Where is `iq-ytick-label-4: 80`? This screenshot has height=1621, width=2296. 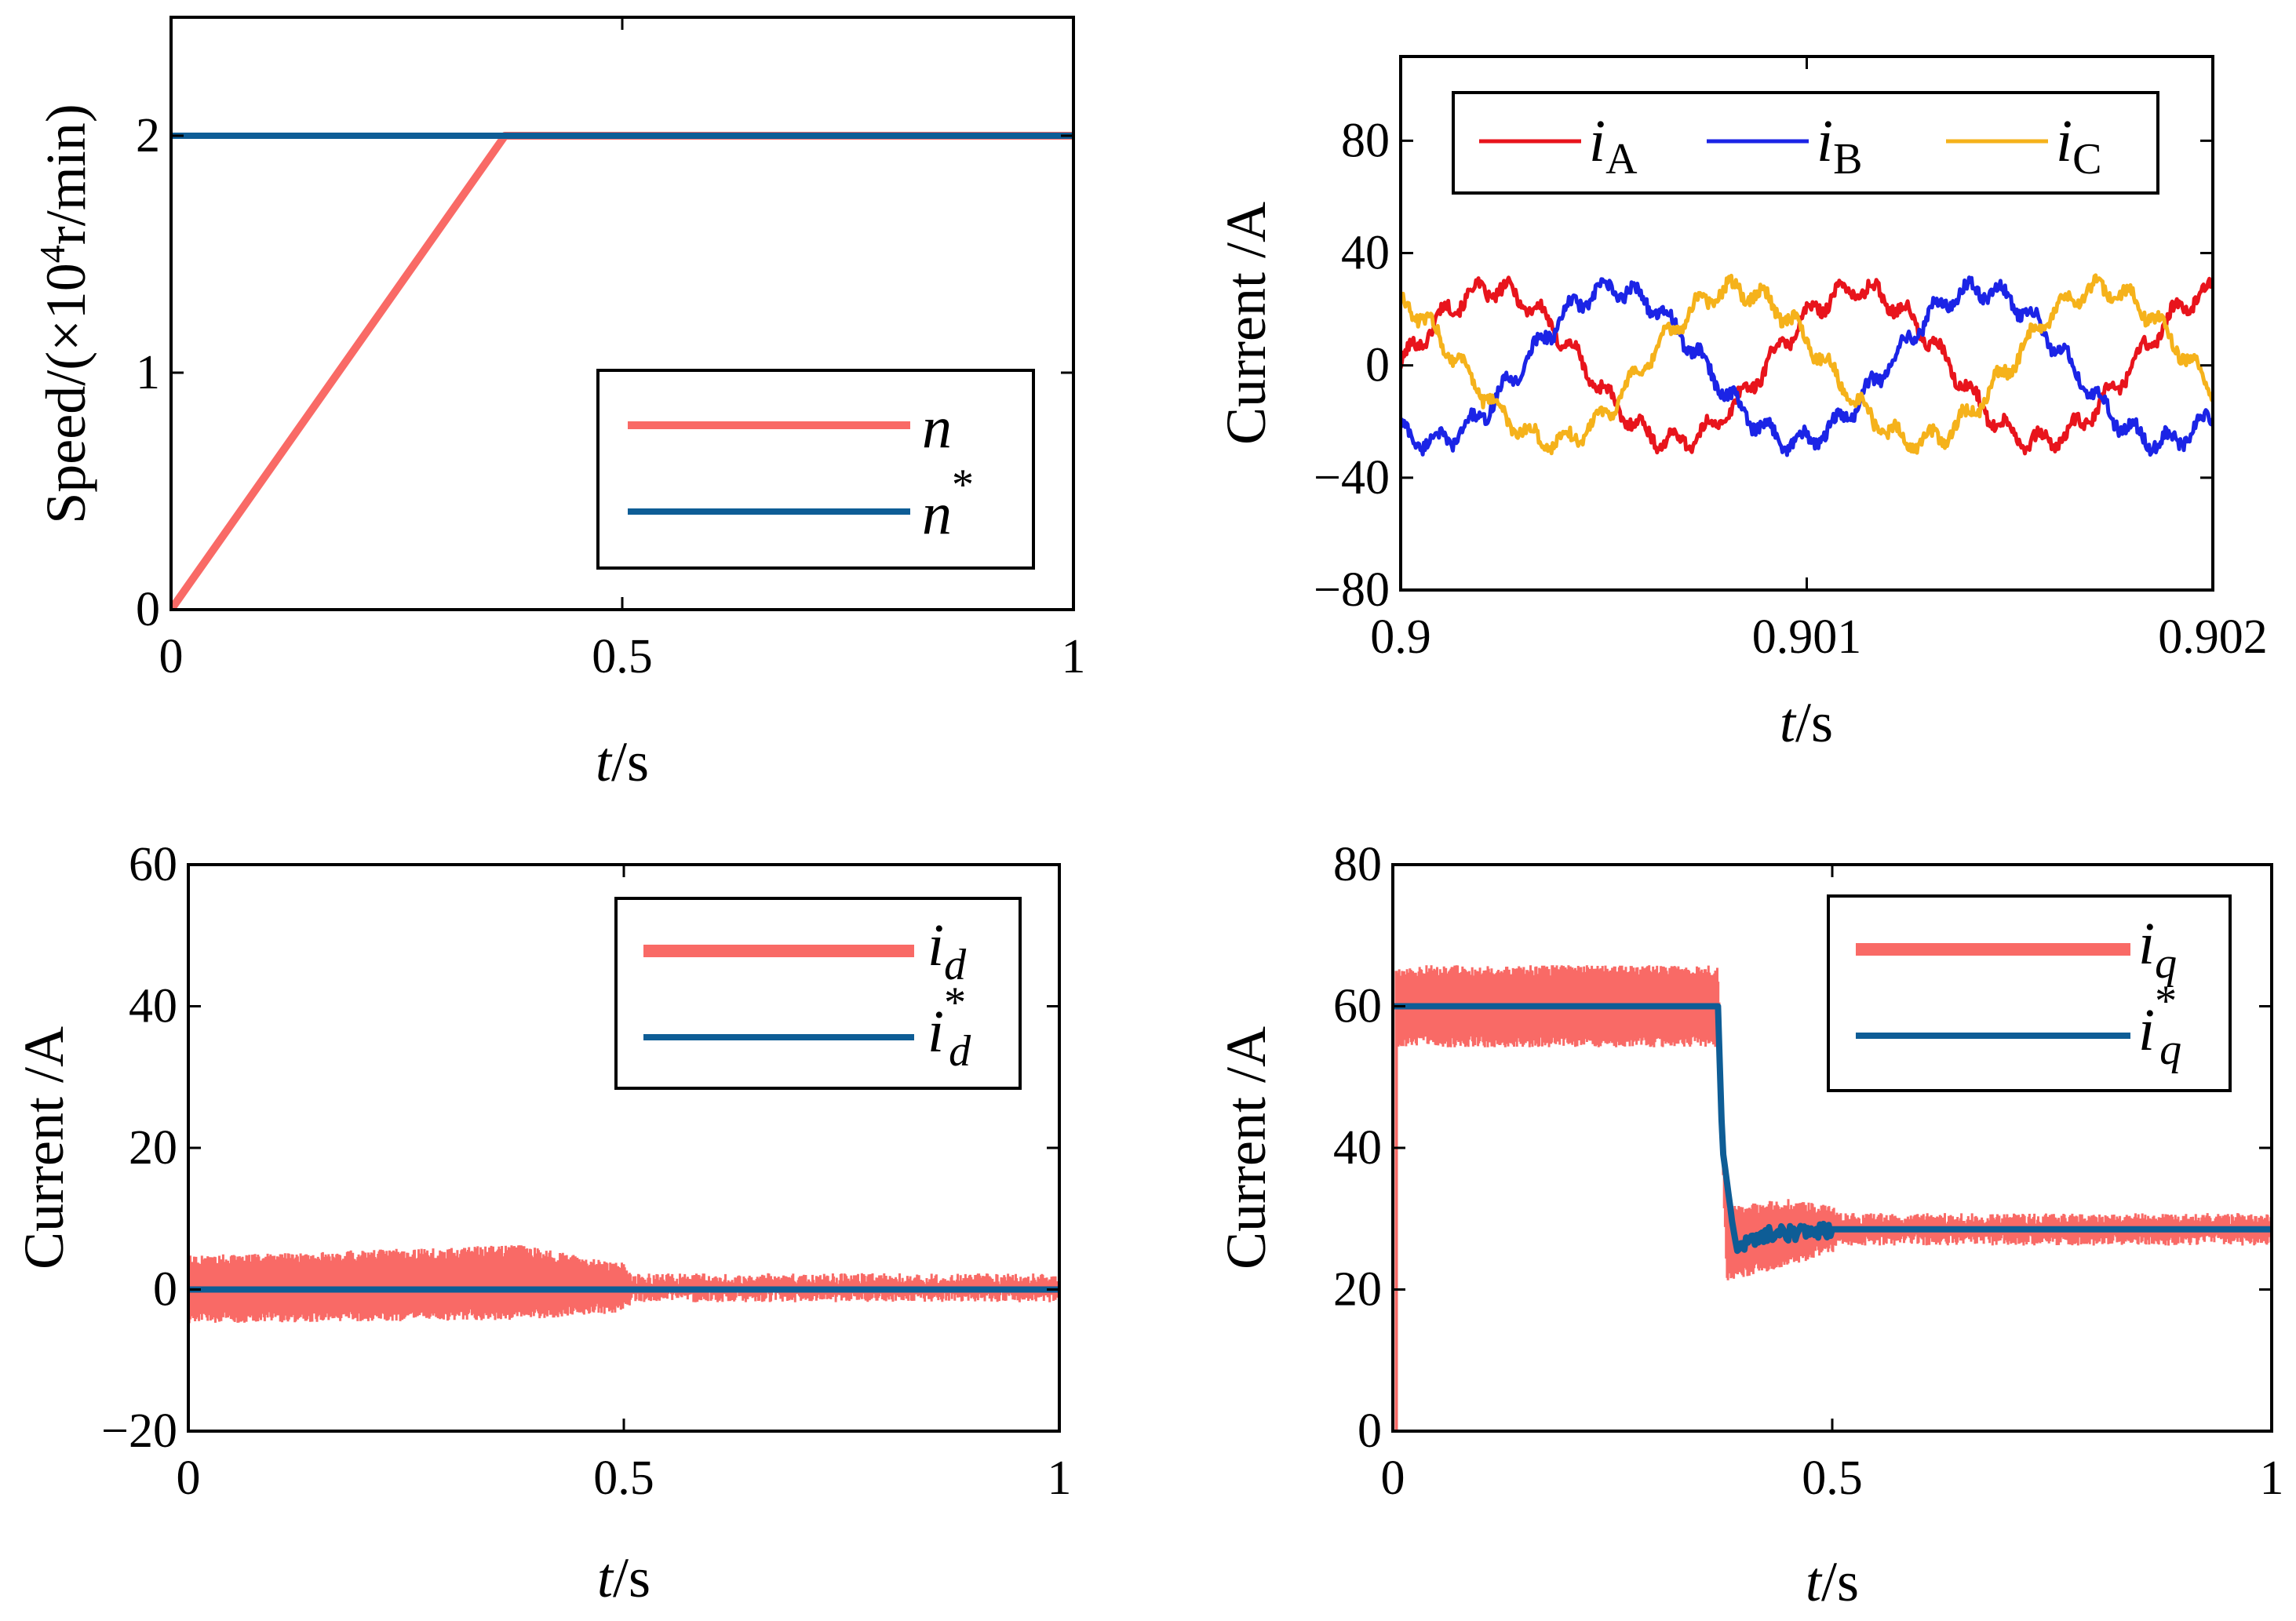
iq-ytick-label-4: 80 is located at coordinates (1357, 864).